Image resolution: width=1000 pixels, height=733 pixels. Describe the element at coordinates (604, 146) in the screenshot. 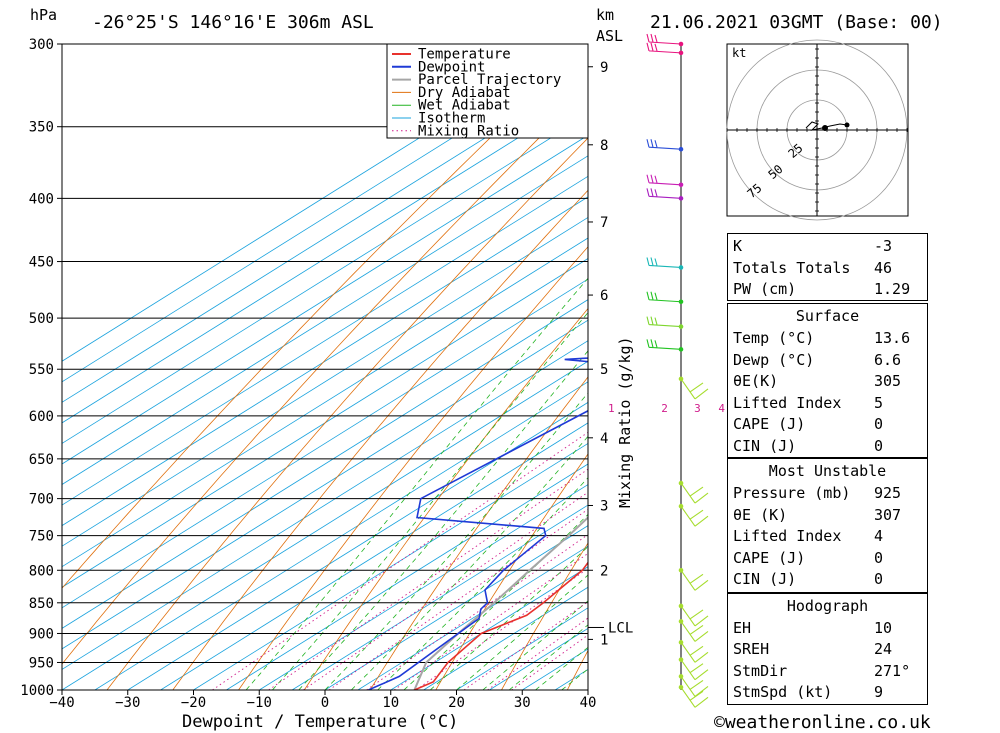

I see `height-tick-label: 8` at that location.